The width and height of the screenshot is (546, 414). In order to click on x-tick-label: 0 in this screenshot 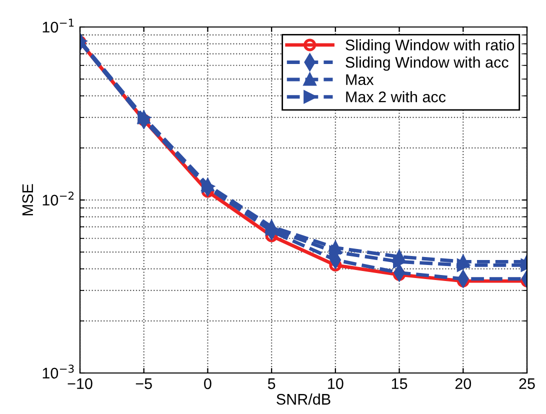, I will do `click(208, 384)`.